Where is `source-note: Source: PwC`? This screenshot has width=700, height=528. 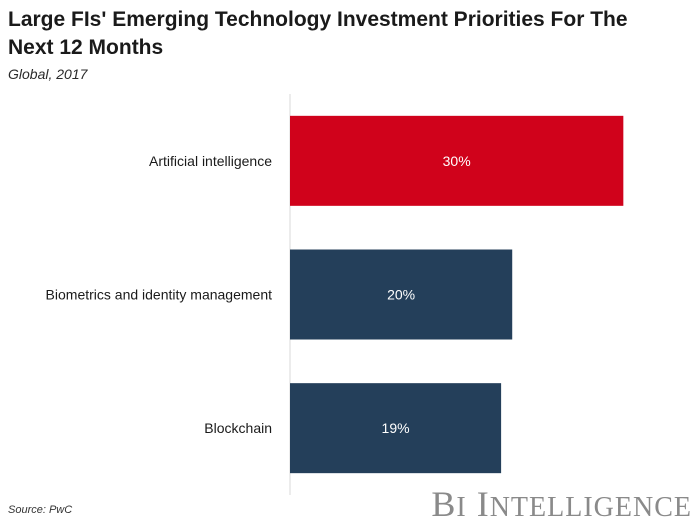
source-note: Source: PwC is located at coordinates (40, 510).